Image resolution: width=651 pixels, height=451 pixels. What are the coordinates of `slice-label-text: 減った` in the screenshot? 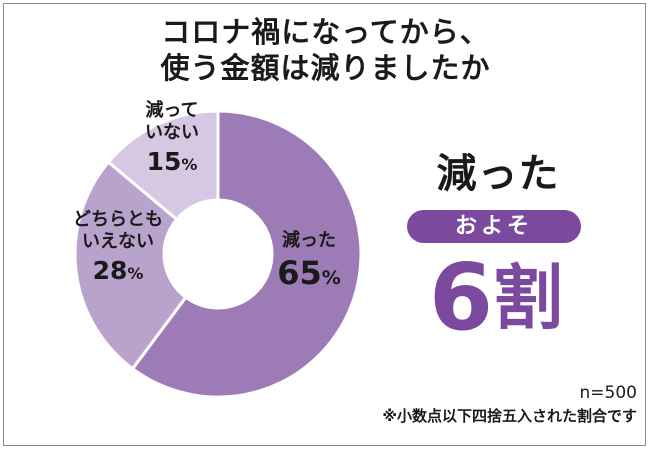 It's located at (309, 240).